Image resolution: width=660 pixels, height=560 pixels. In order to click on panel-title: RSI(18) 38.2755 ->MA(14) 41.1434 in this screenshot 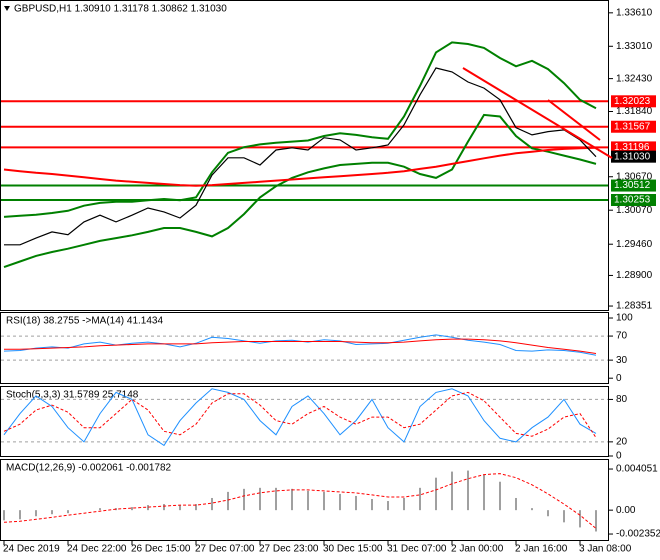, I will do `click(84, 321)`.